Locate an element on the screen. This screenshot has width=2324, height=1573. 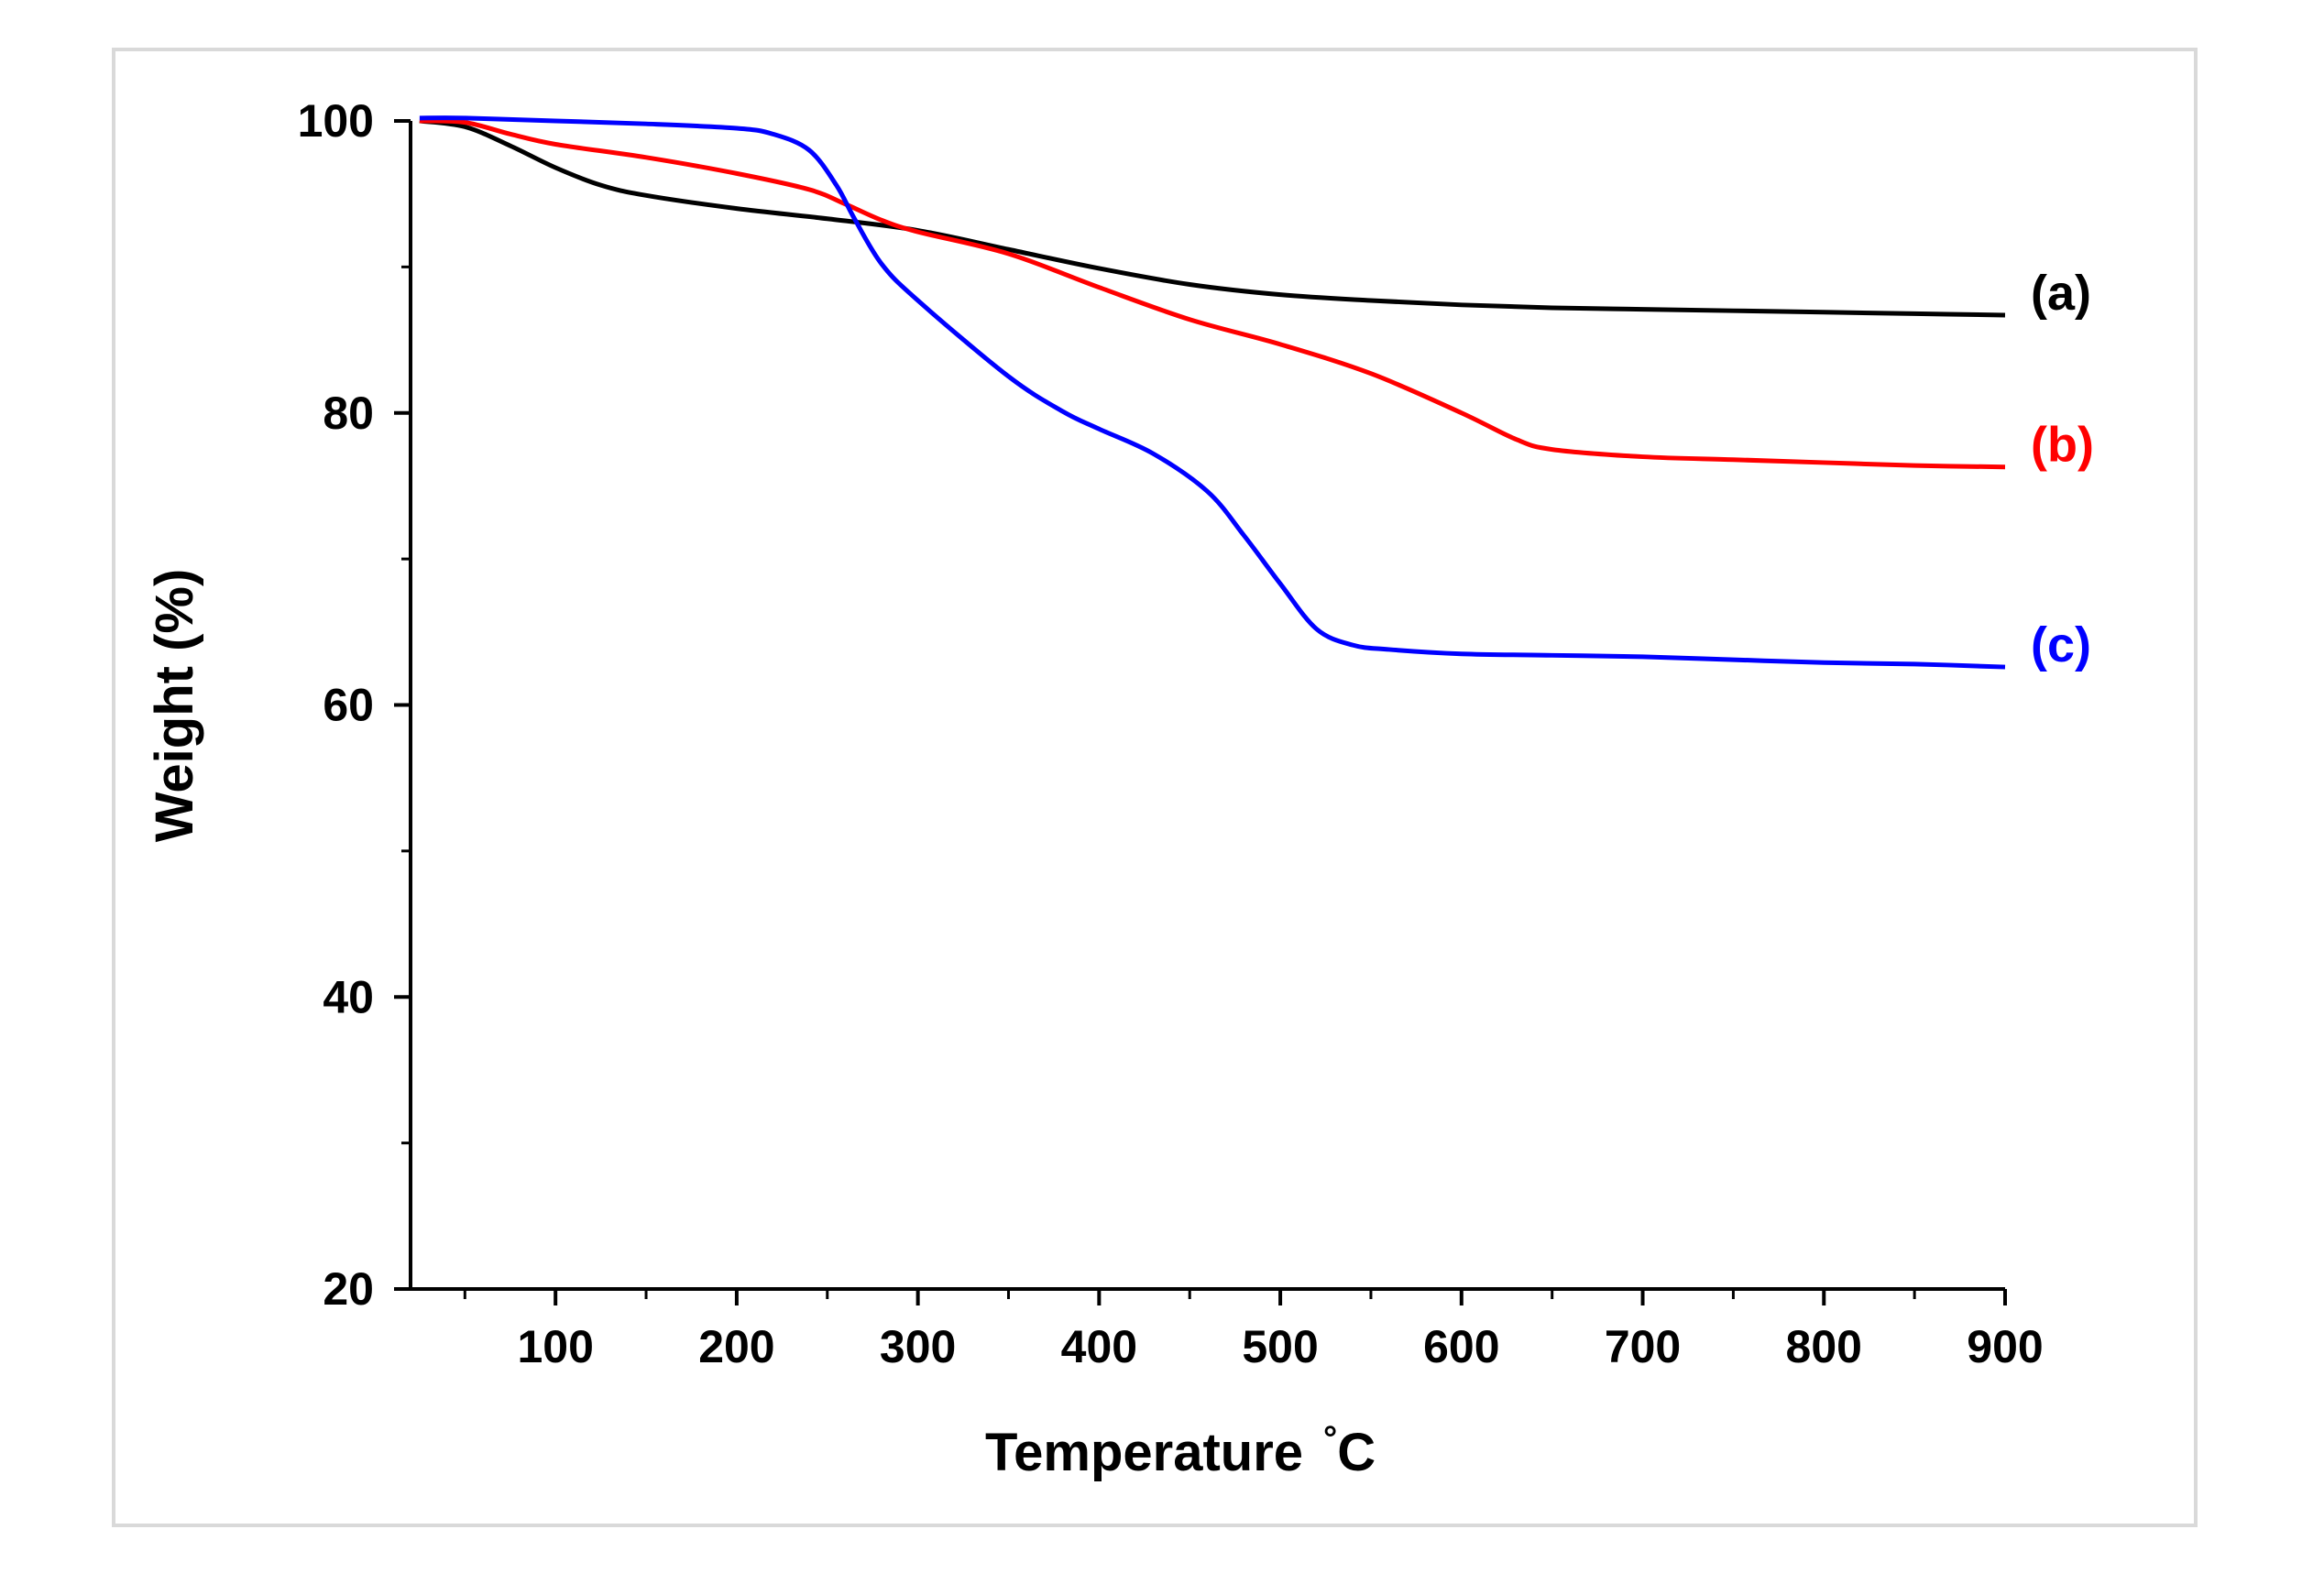
y-axis-title: Weight (%) is located at coordinates (175, 706).